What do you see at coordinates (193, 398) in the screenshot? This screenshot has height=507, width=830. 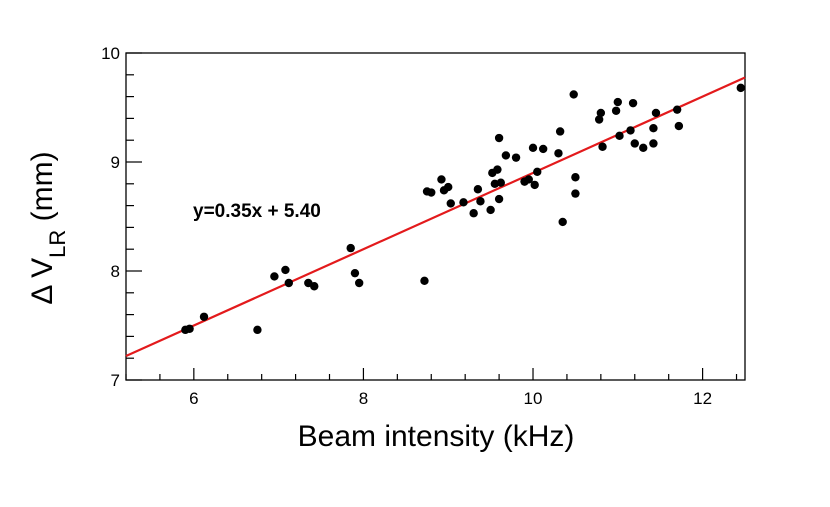 I see `x-tick-label: 6` at bounding box center [193, 398].